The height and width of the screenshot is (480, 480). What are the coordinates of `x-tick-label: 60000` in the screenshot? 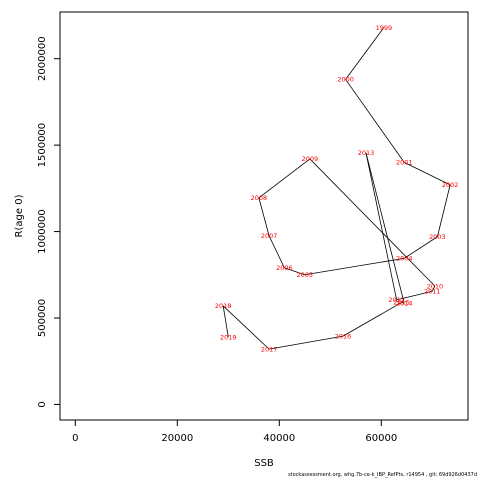 It's located at (381, 438).